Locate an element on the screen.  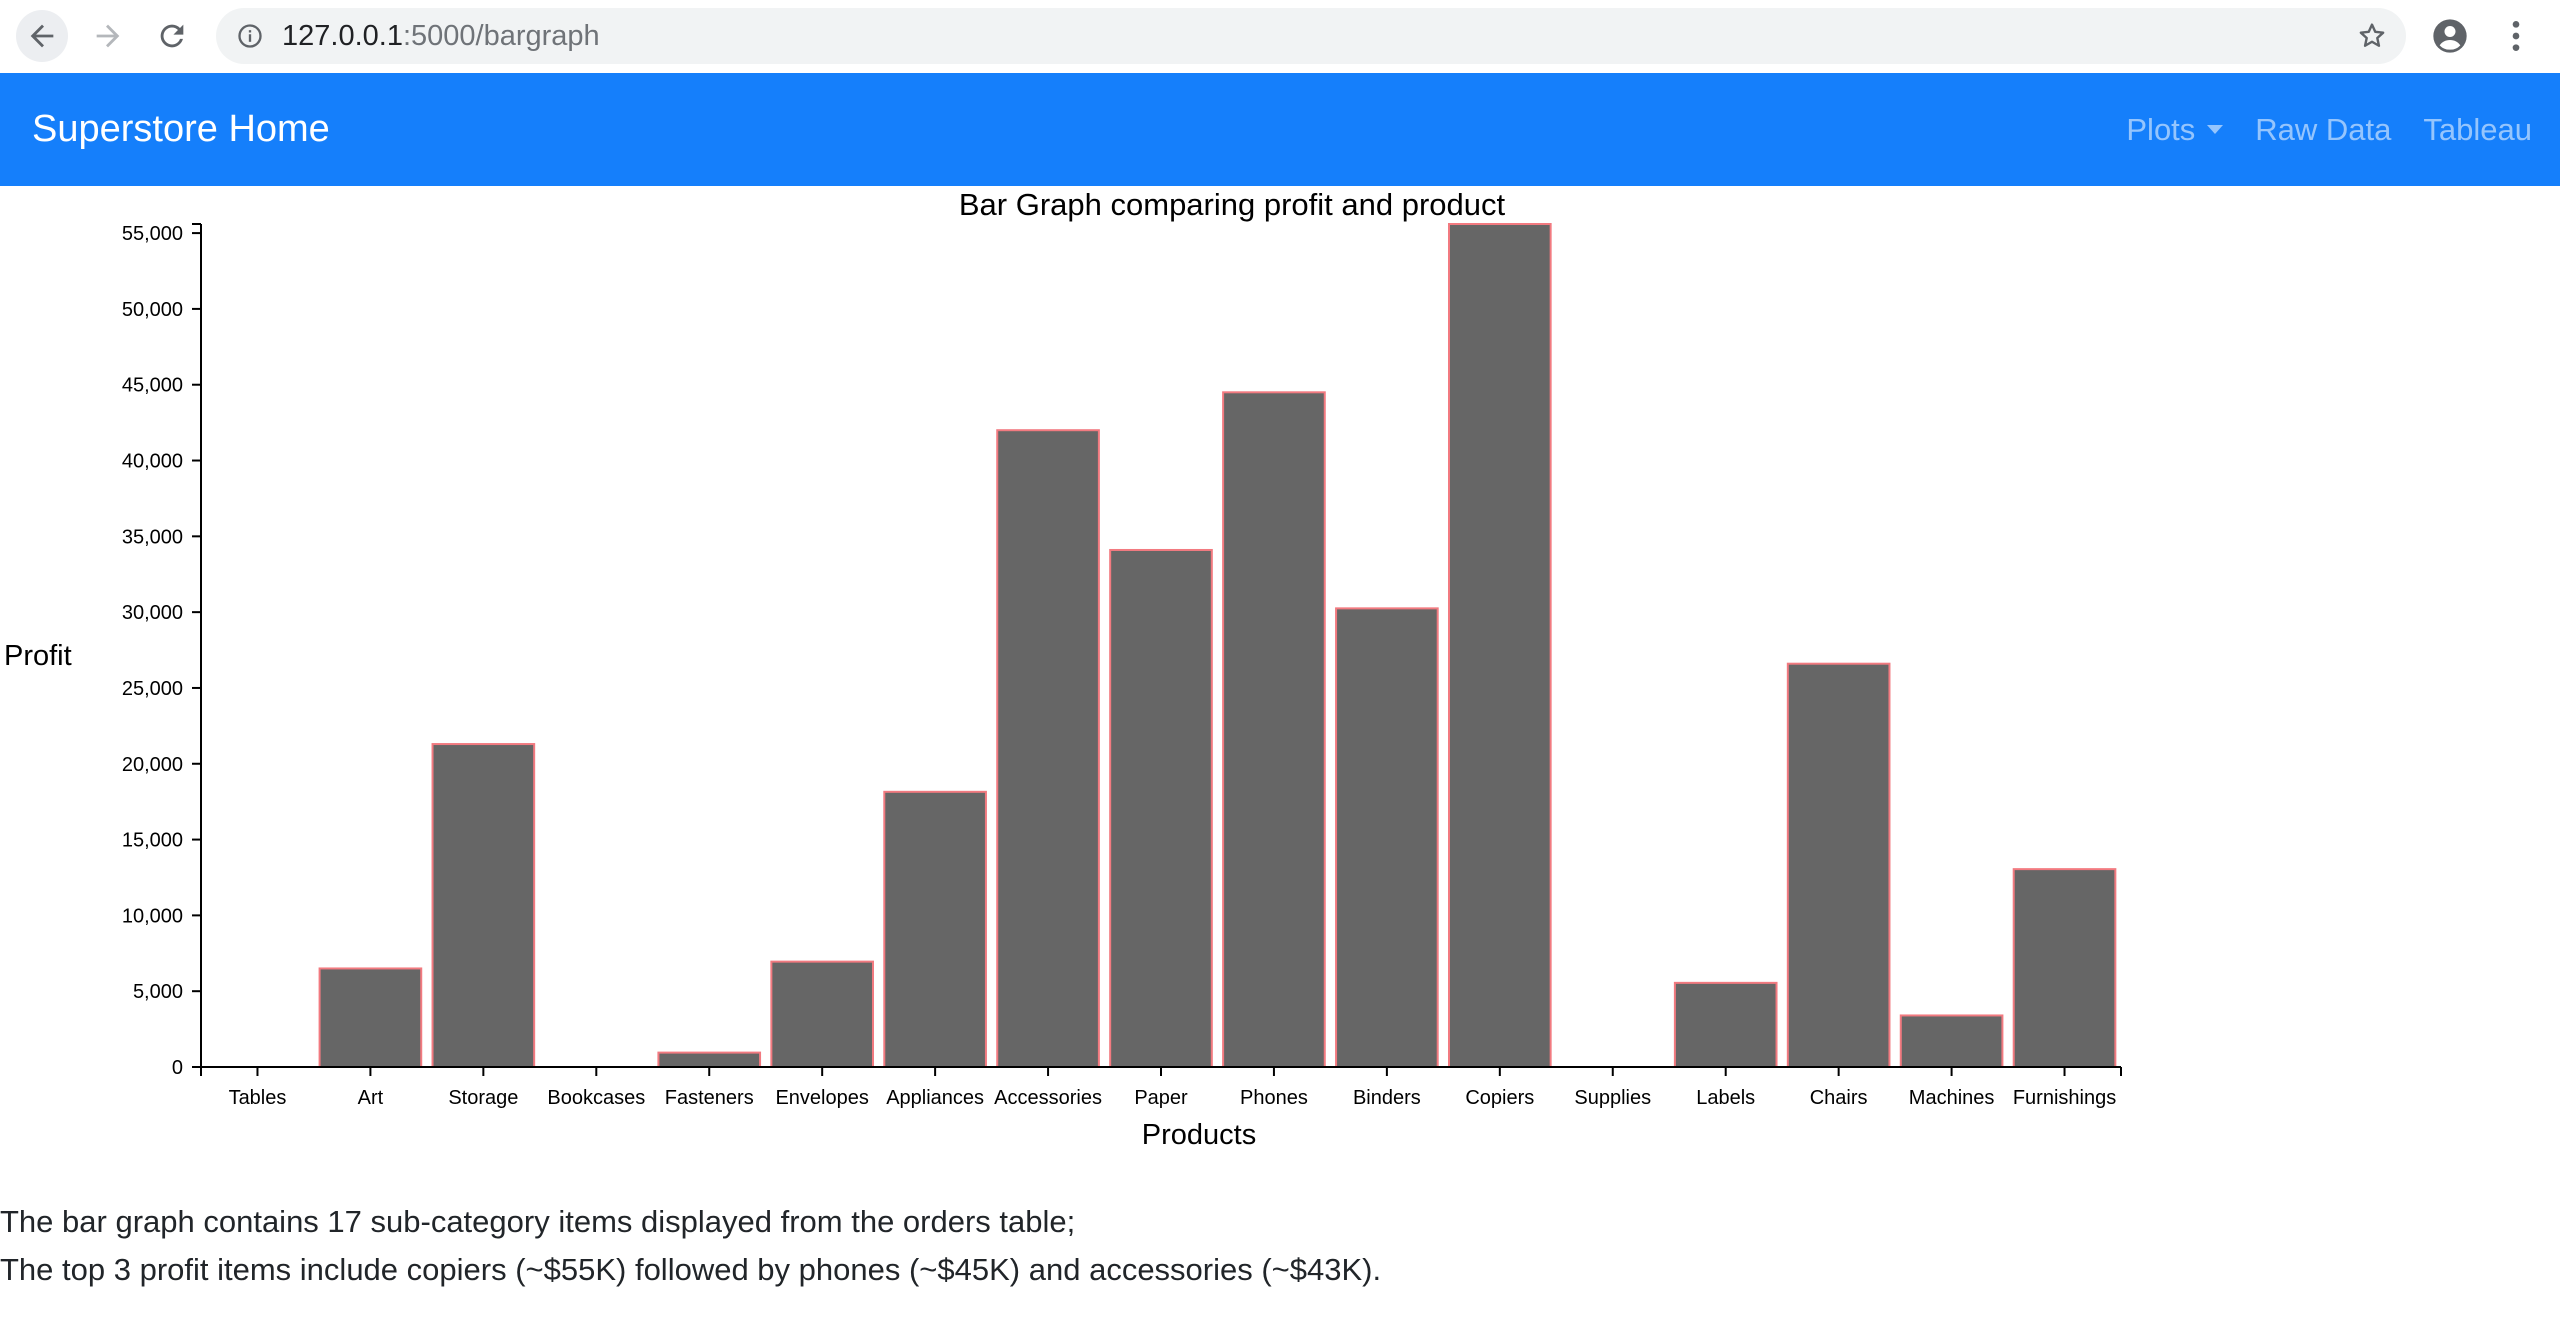
y-tick-label: 35,000 is located at coordinates (152, 537).